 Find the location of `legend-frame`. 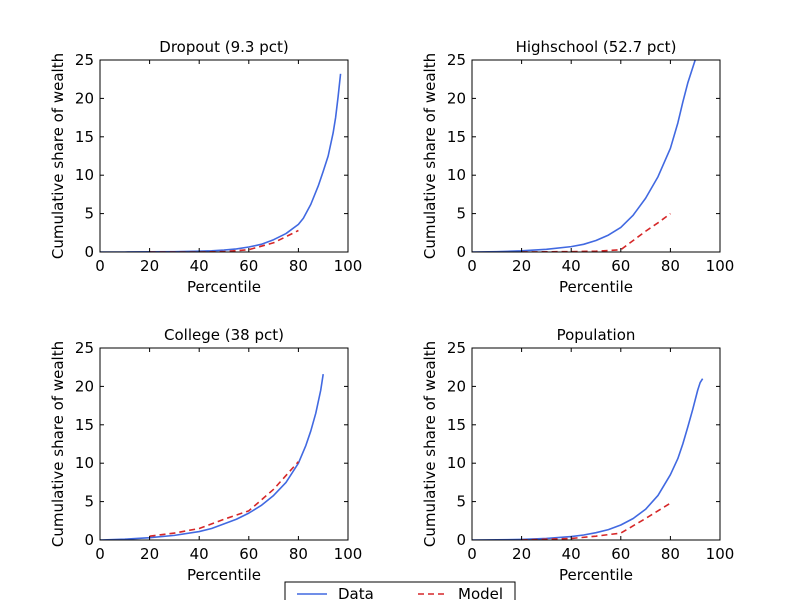

legend-frame is located at coordinates (400, 590).